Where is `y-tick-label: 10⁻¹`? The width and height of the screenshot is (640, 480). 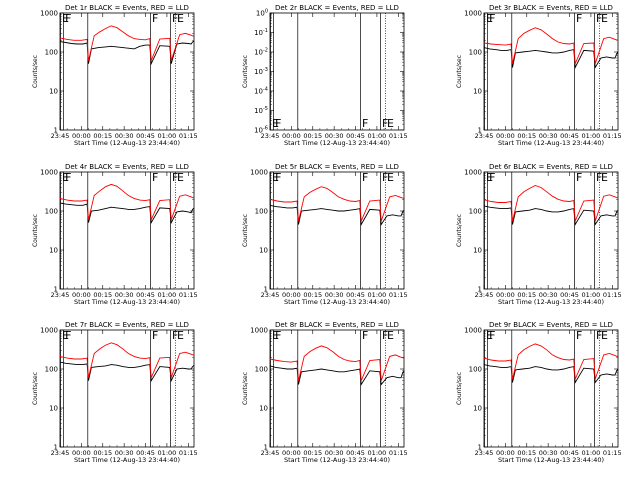
y-tick-label: 10⁻¹ is located at coordinates (261, 32).